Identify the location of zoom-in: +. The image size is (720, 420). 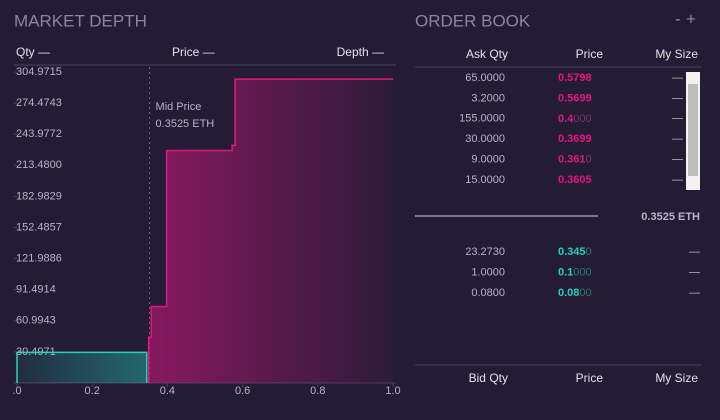
(691, 18).